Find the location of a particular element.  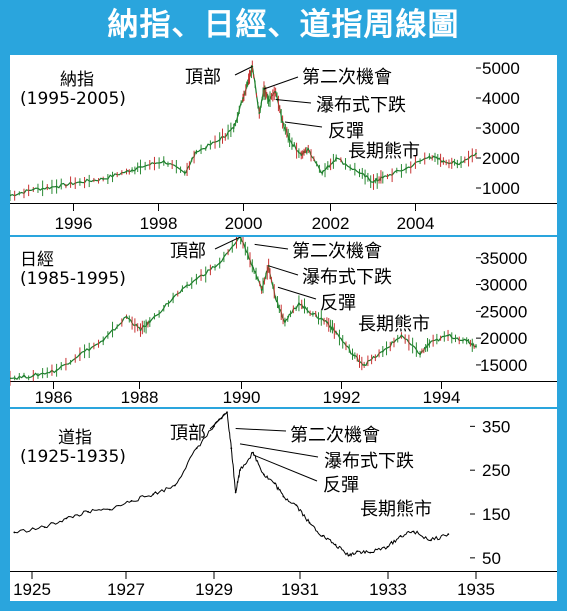

dow-period: (1925-1935) is located at coordinates (73, 457).